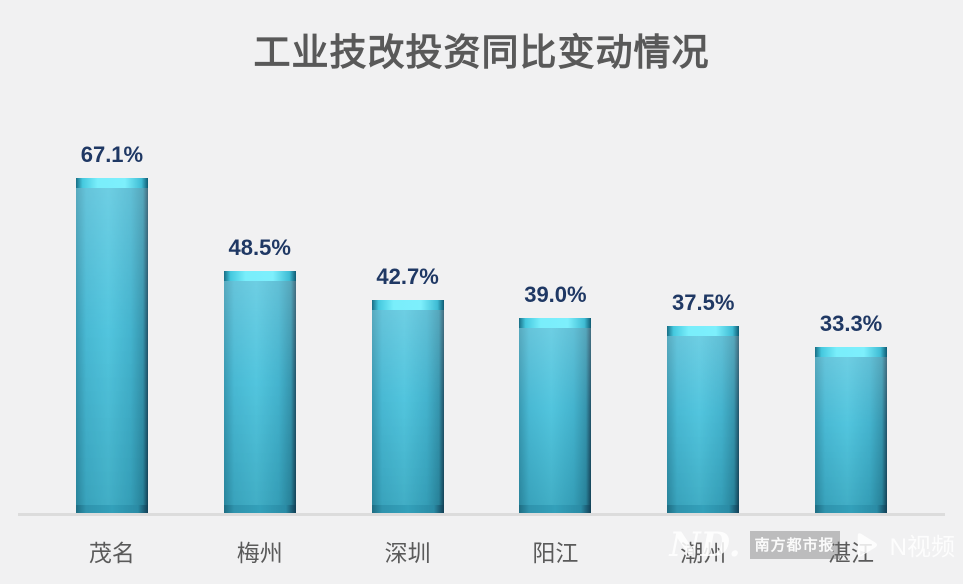  I want to click on bar-group: 39.0%, so click(555, 397).